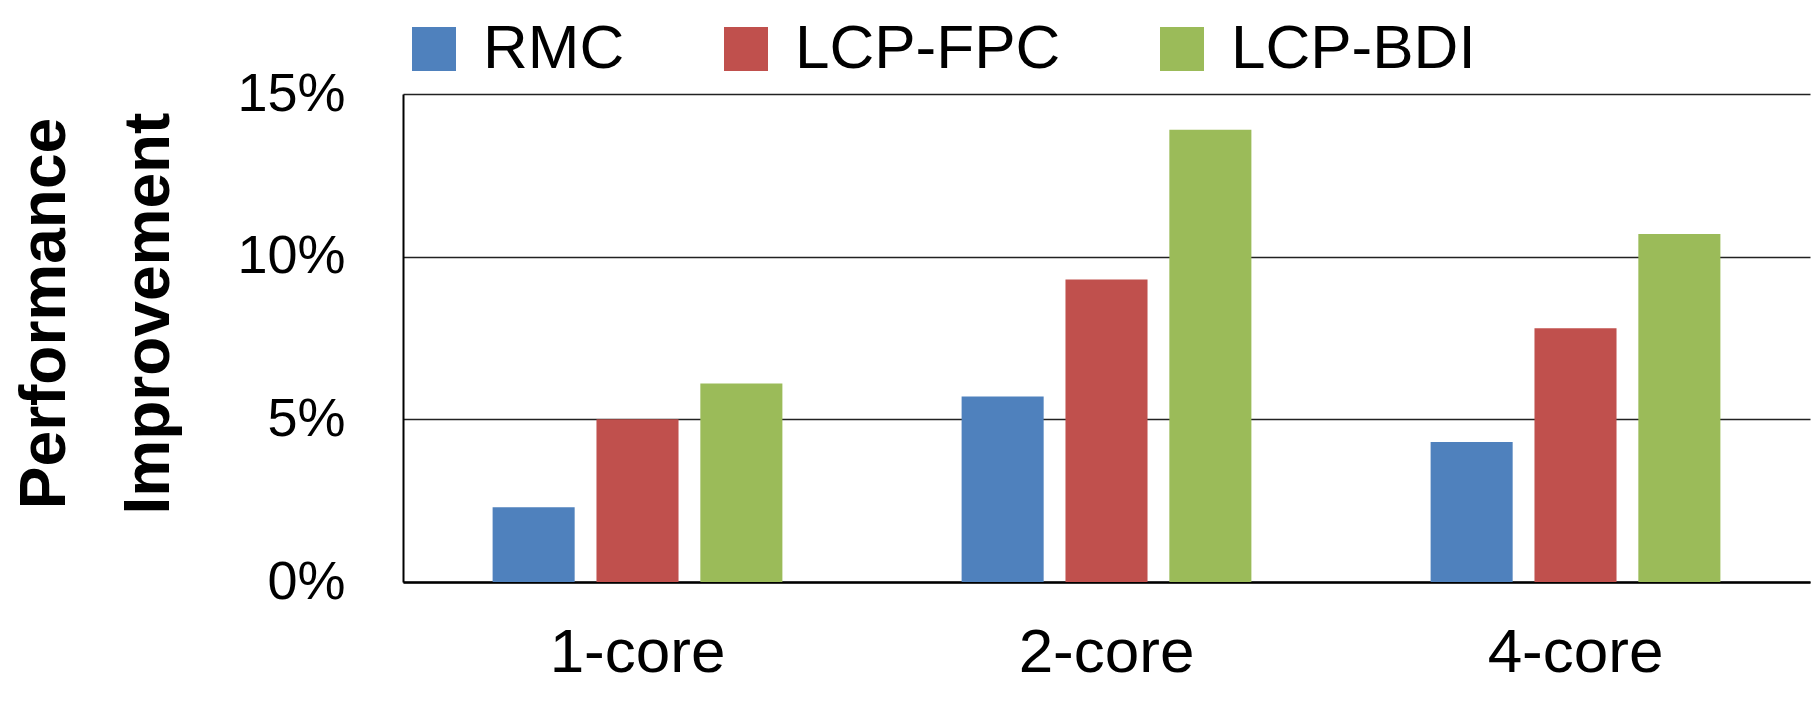  Describe the element at coordinates (637, 650) in the screenshot. I see `x-tick-label: 1-core` at that location.